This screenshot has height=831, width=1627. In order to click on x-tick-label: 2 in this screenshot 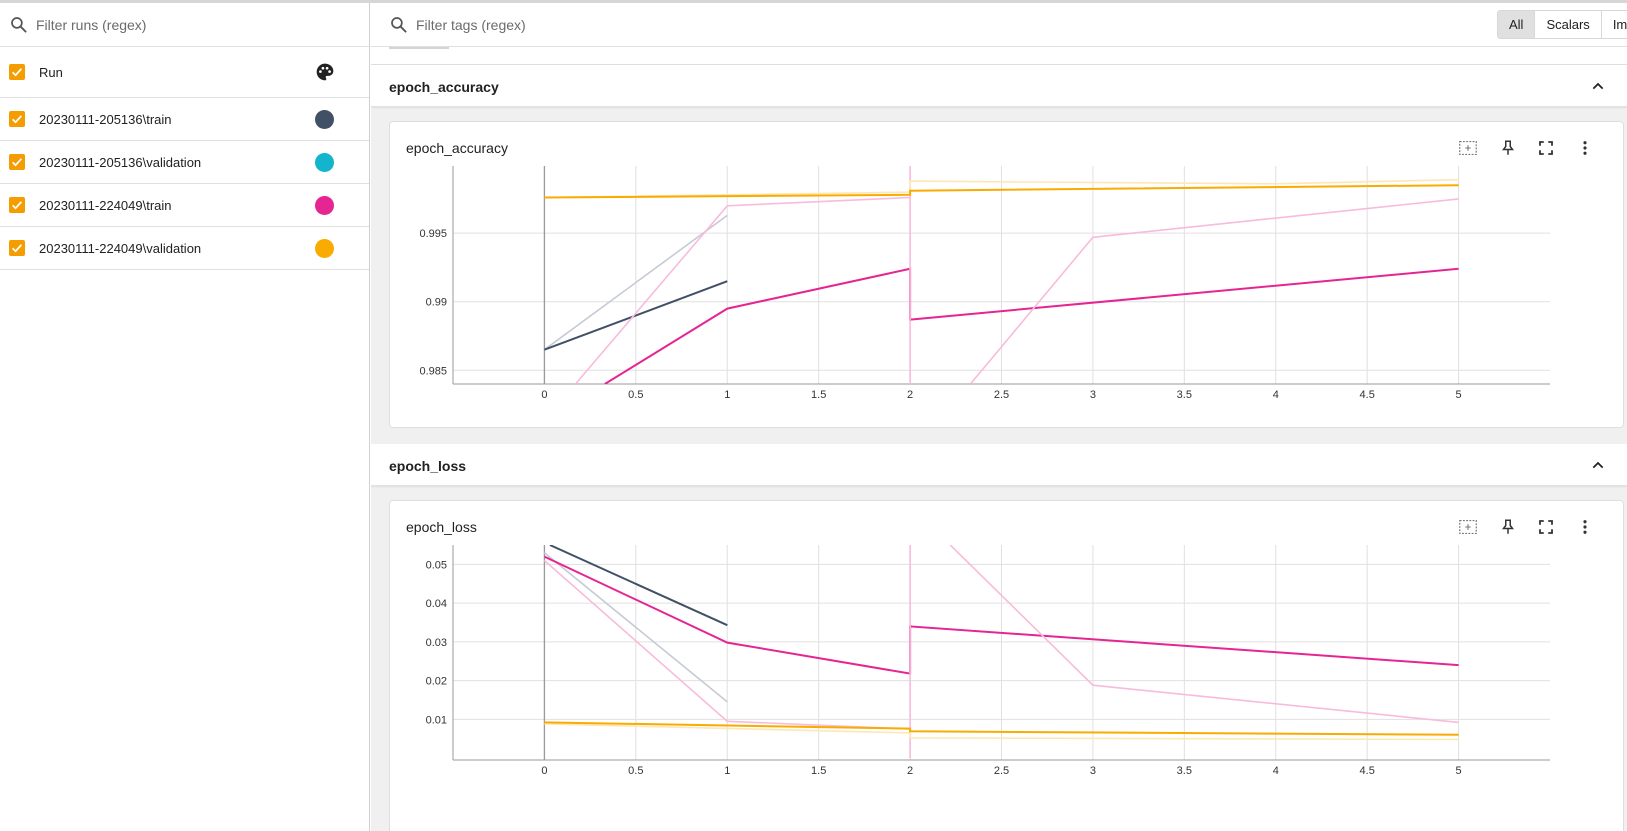, I will do `click(910, 395)`.